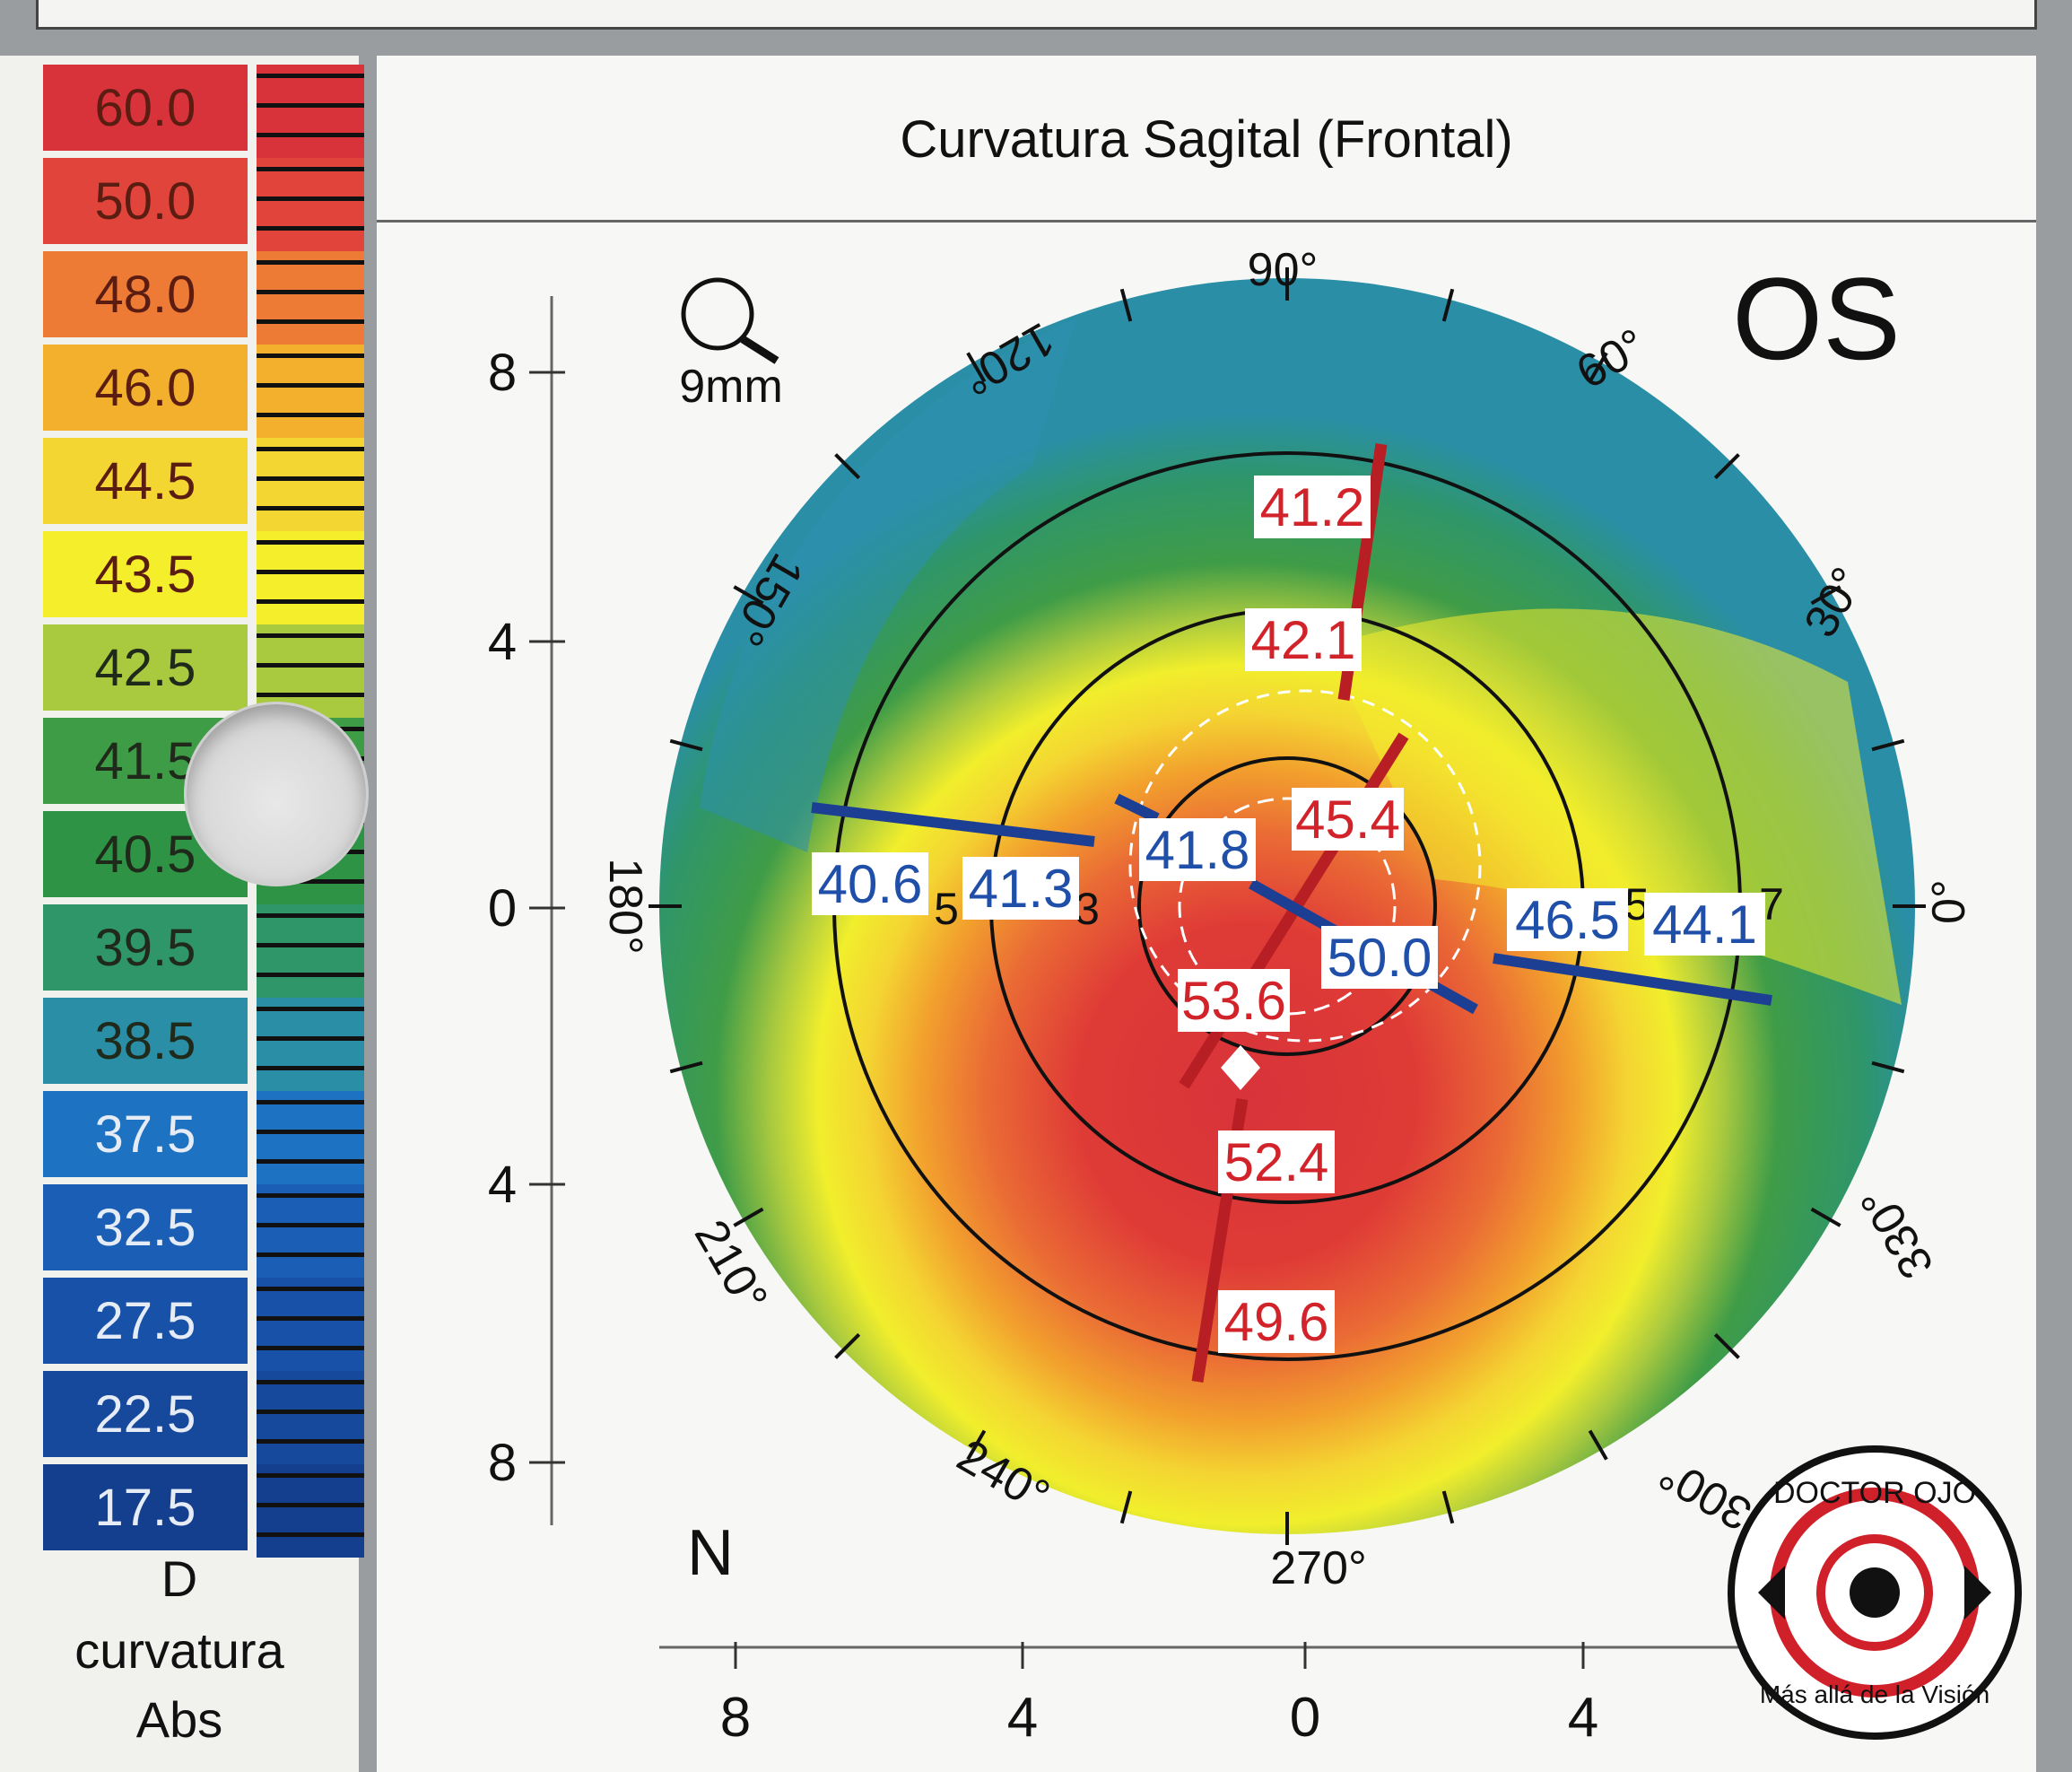  Describe the element at coordinates (759, 350) in the screenshot. I see `magnifier-icon-handle` at that location.